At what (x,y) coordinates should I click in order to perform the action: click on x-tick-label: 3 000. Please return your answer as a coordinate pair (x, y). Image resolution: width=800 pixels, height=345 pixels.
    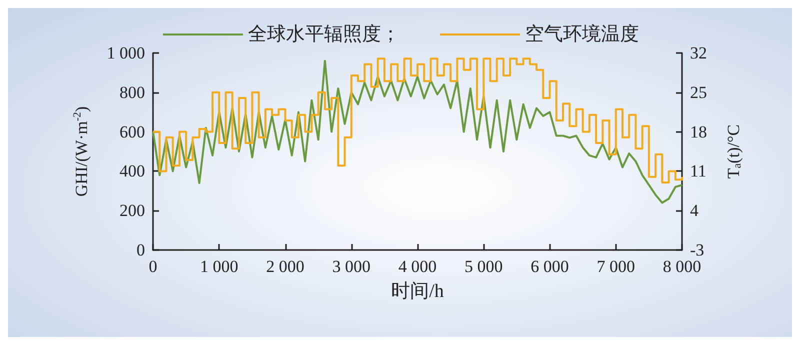
    Looking at the image, I should click on (351, 266).